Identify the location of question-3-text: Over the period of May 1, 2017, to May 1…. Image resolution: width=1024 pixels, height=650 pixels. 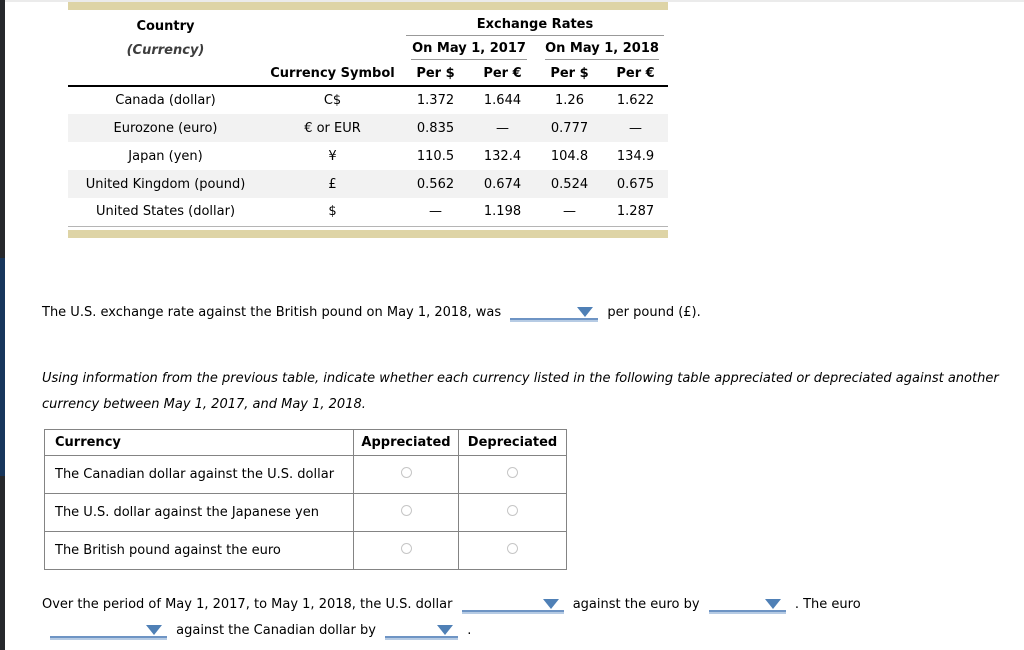
(247, 604).